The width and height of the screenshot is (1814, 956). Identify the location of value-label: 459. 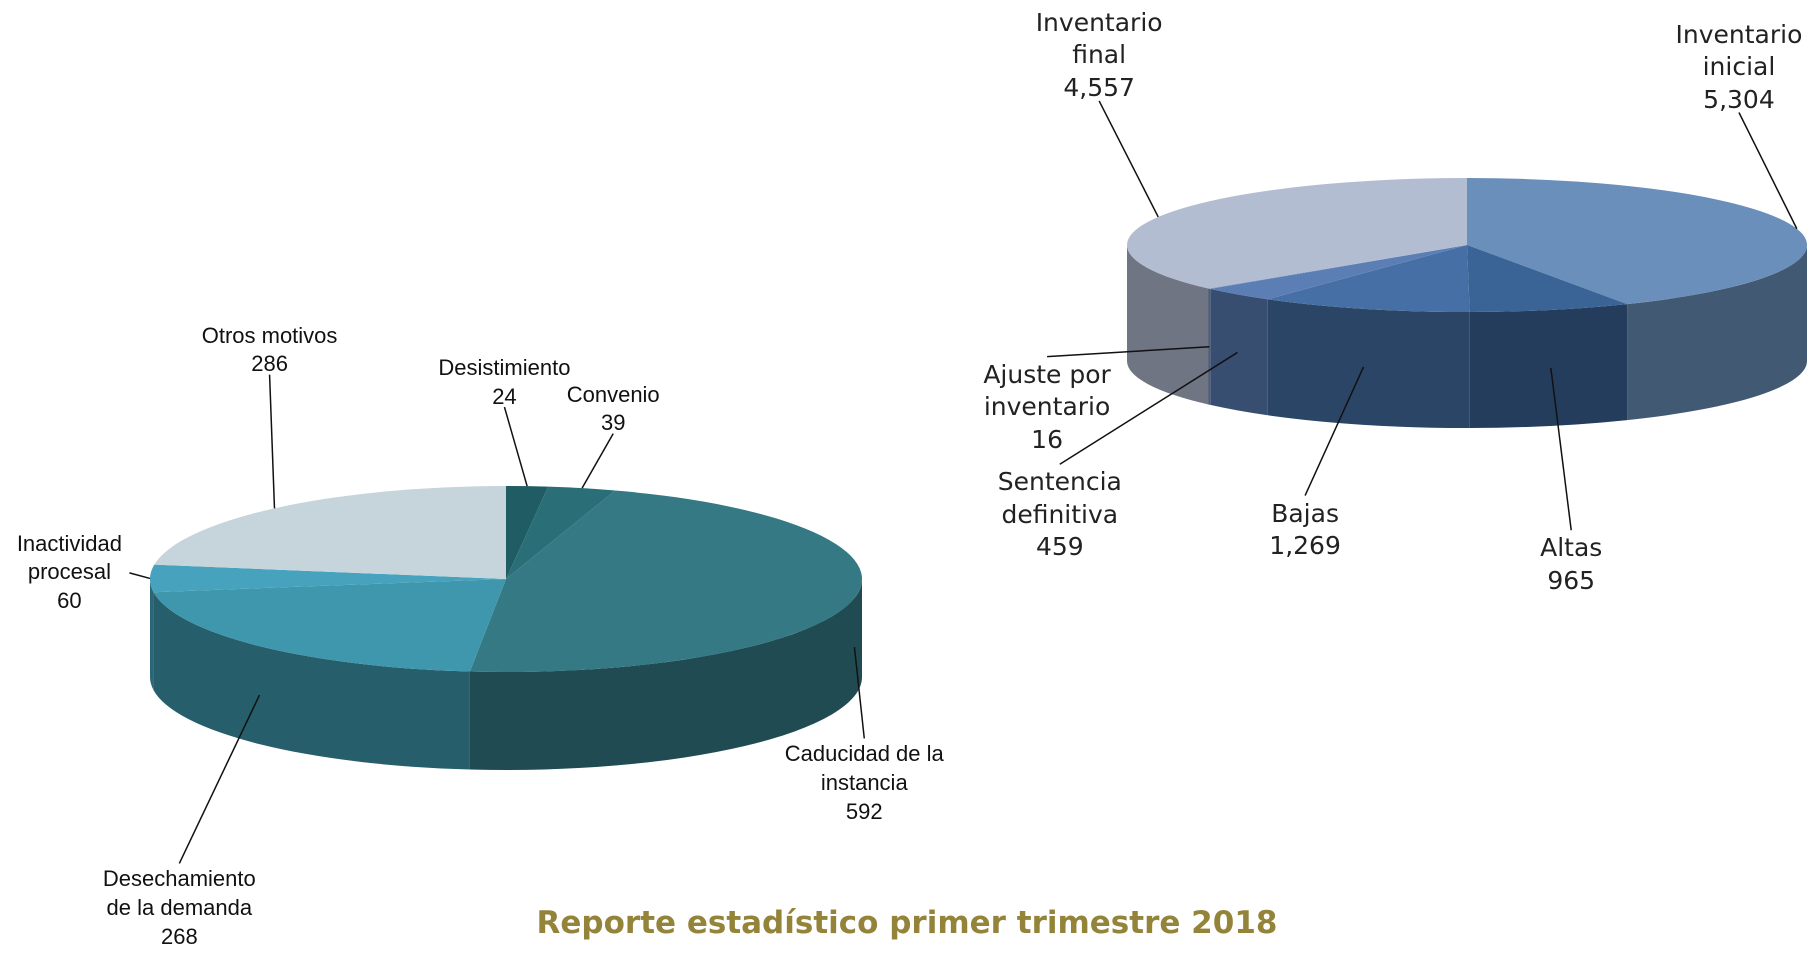
(1059, 547).